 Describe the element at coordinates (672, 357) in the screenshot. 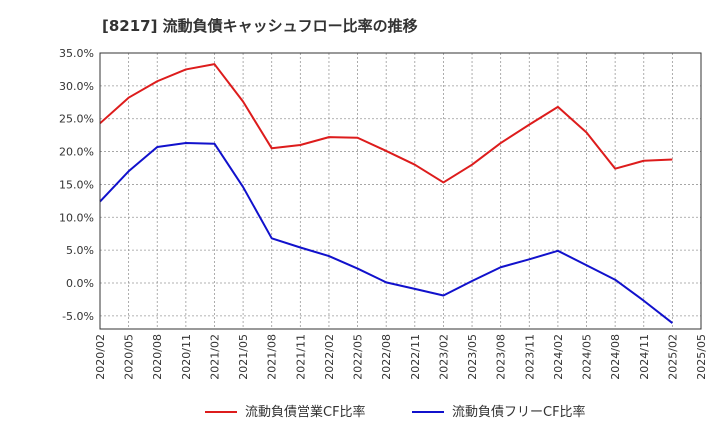

I see `x-tick-label: 2025/02` at that location.